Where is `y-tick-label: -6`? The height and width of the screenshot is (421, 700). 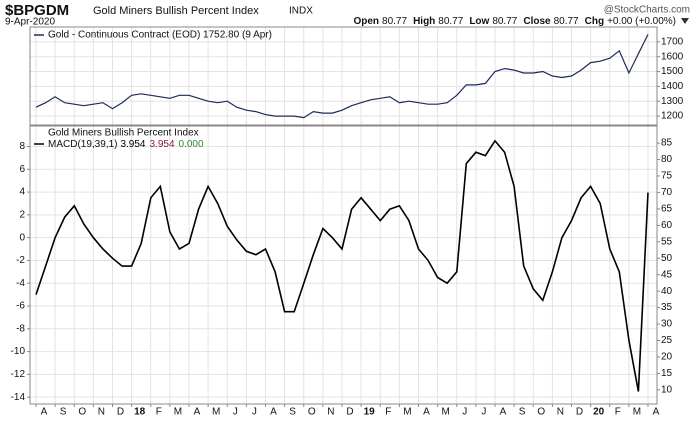
y-tick-label: -6 is located at coordinates (20, 306).